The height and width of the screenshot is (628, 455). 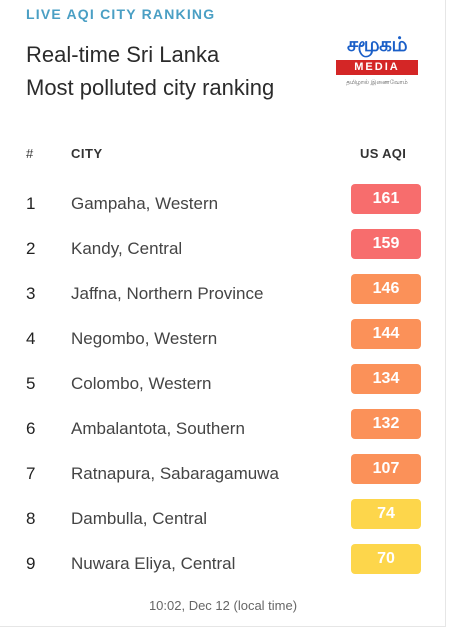 What do you see at coordinates (386, 244) in the screenshot?
I see `aqi-badge: 159` at bounding box center [386, 244].